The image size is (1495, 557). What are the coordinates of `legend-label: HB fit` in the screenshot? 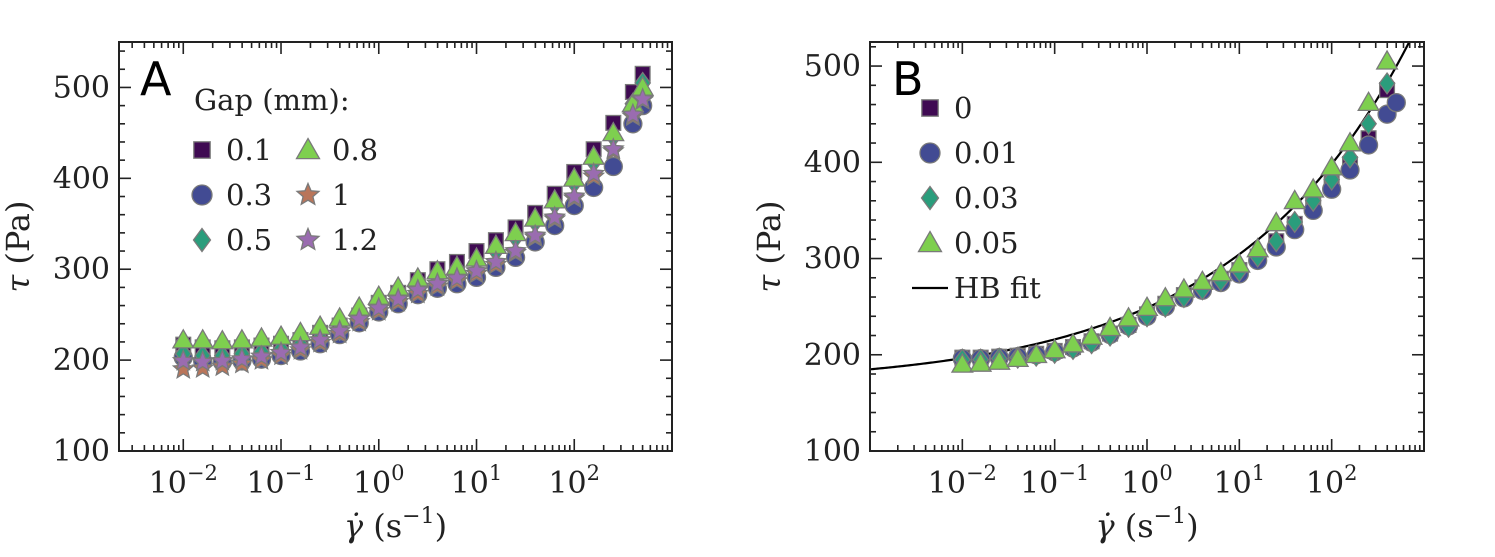 It's located at (997, 288).